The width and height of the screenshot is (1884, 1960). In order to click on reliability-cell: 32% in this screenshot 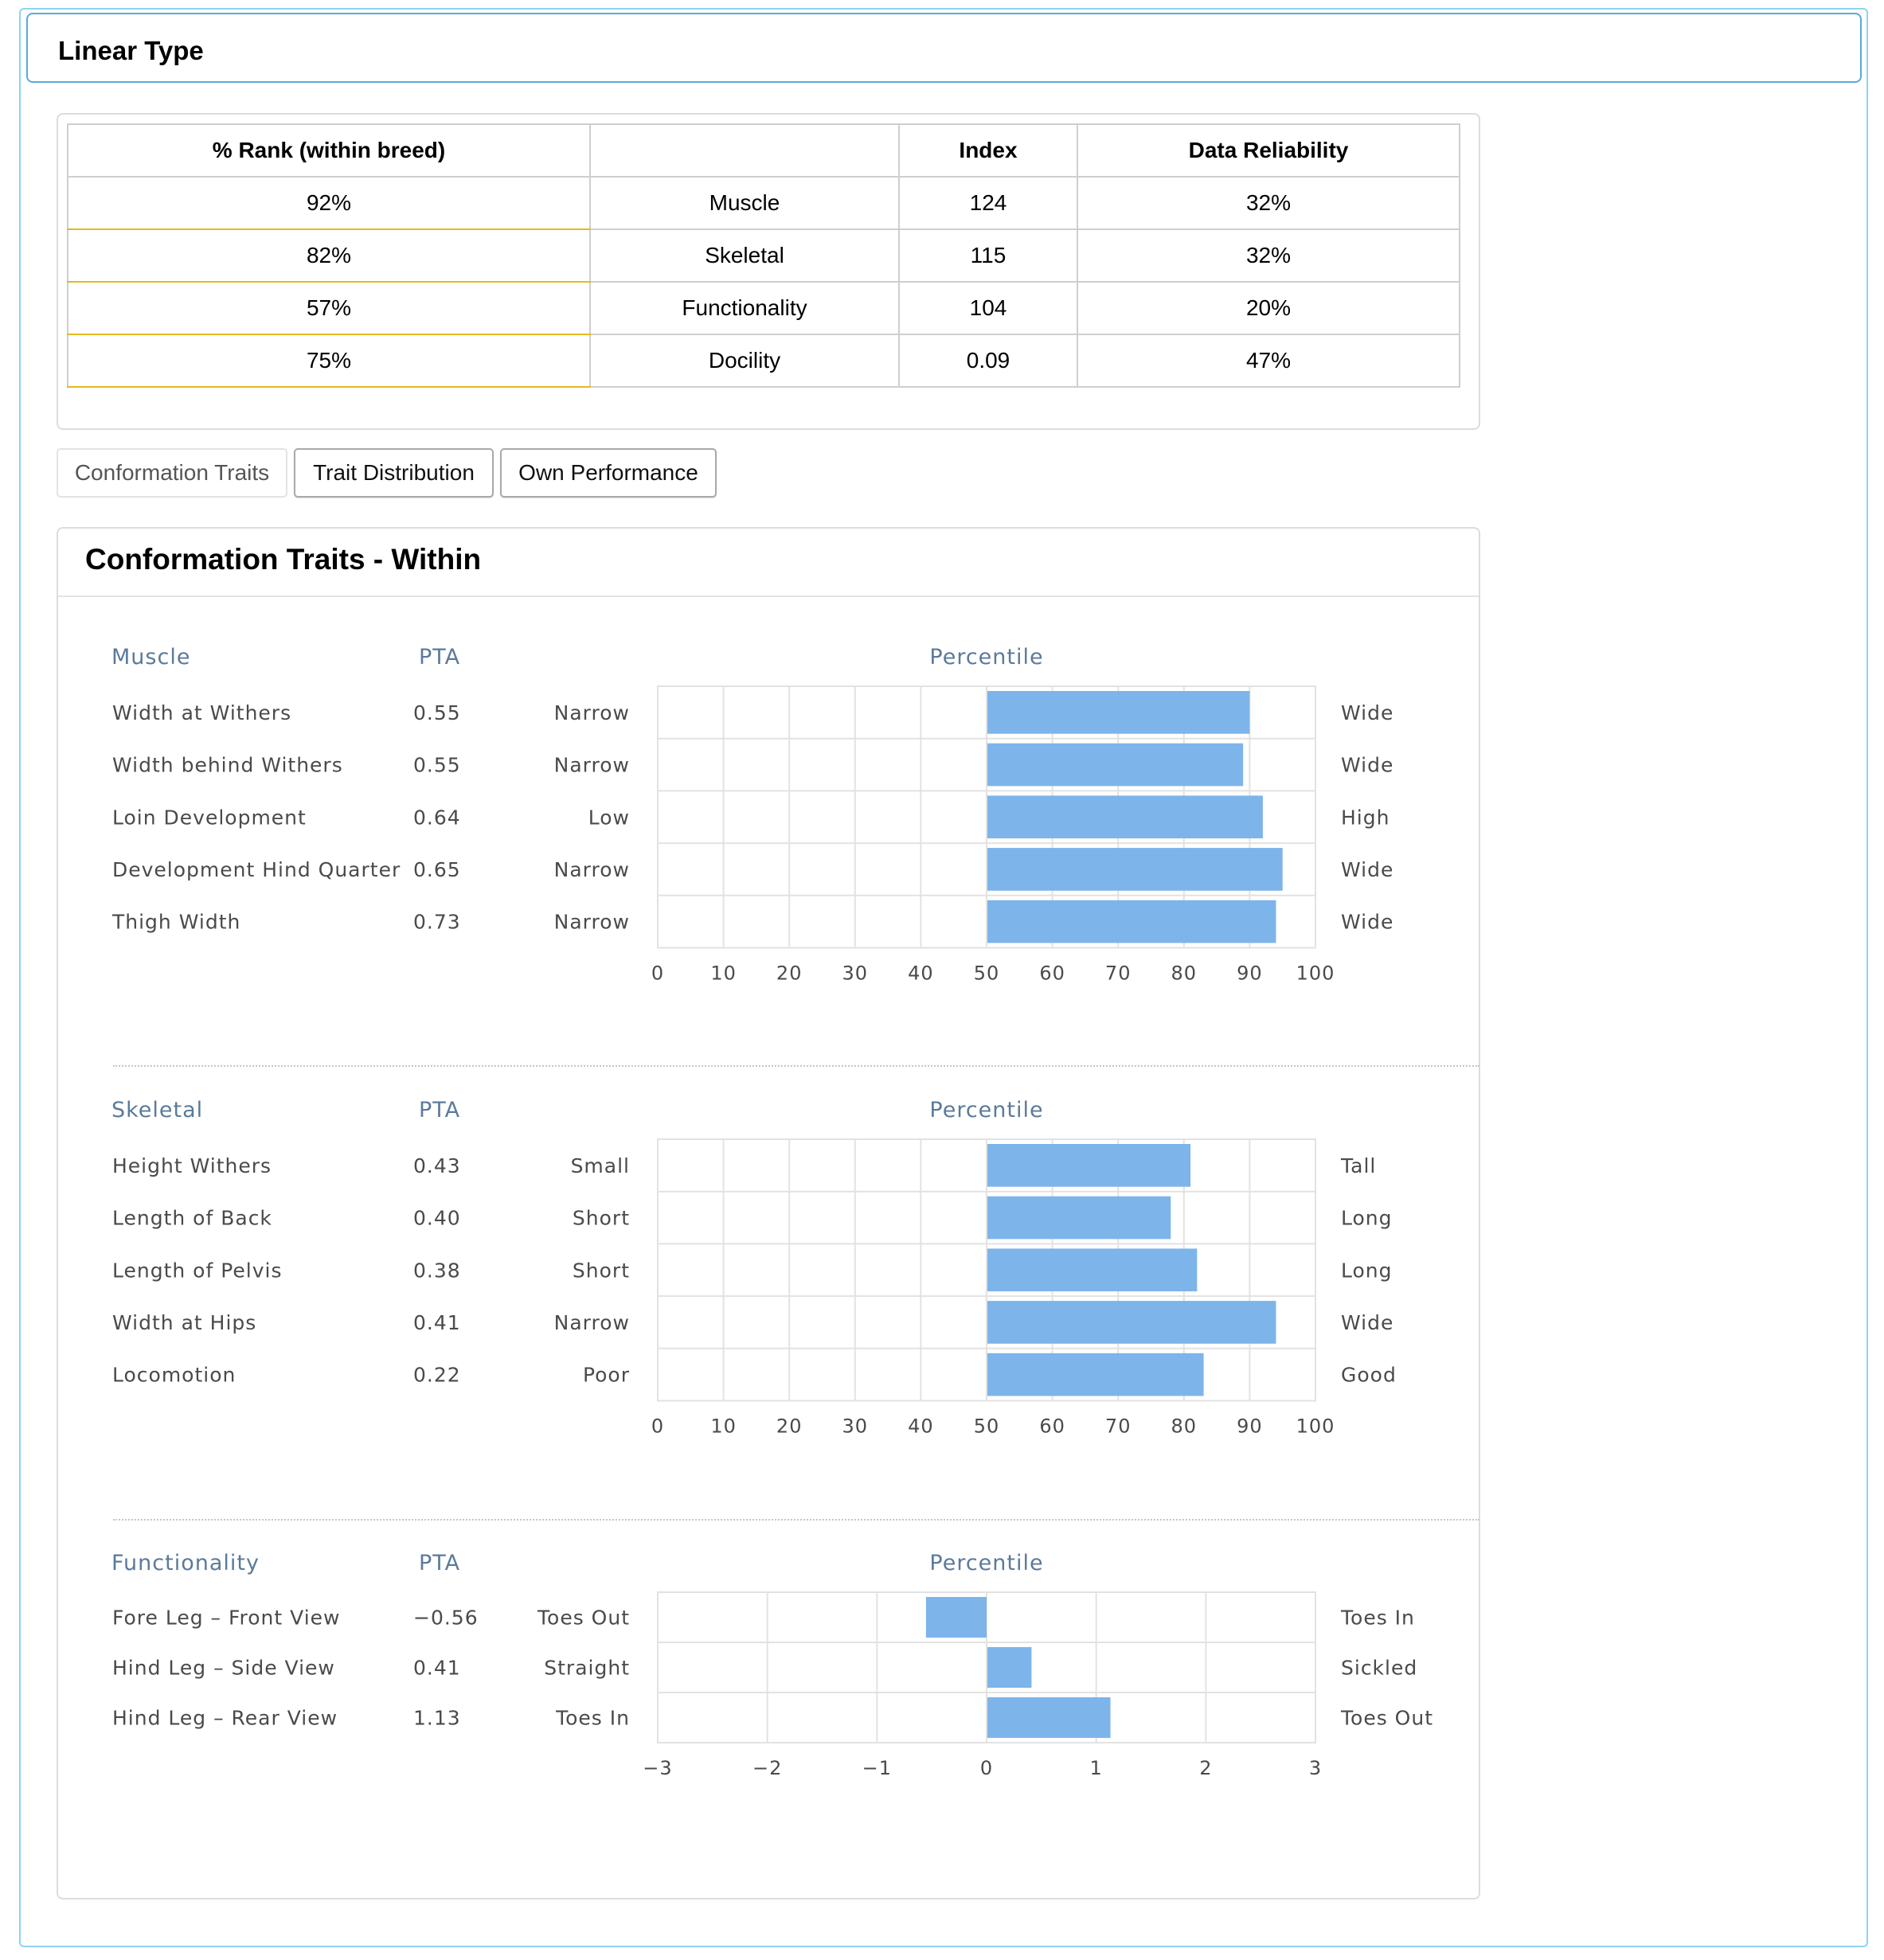, I will do `click(1268, 256)`.